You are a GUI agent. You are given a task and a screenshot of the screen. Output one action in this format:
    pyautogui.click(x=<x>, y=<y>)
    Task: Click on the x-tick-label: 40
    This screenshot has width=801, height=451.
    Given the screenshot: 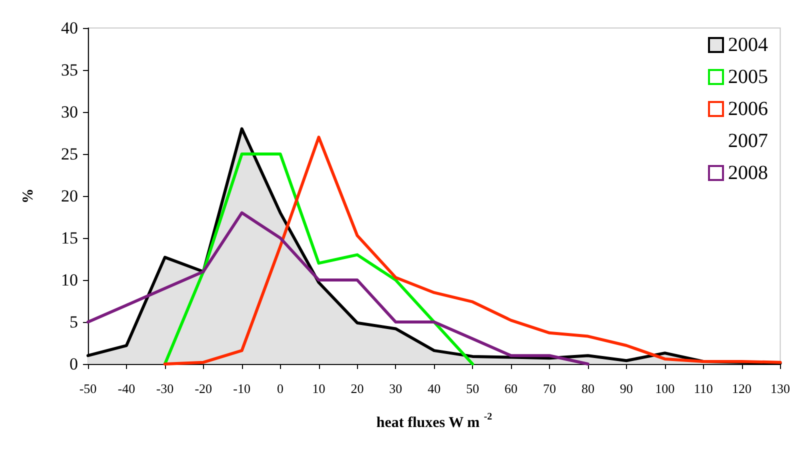 What is the action you would take?
    pyautogui.click(x=434, y=388)
    